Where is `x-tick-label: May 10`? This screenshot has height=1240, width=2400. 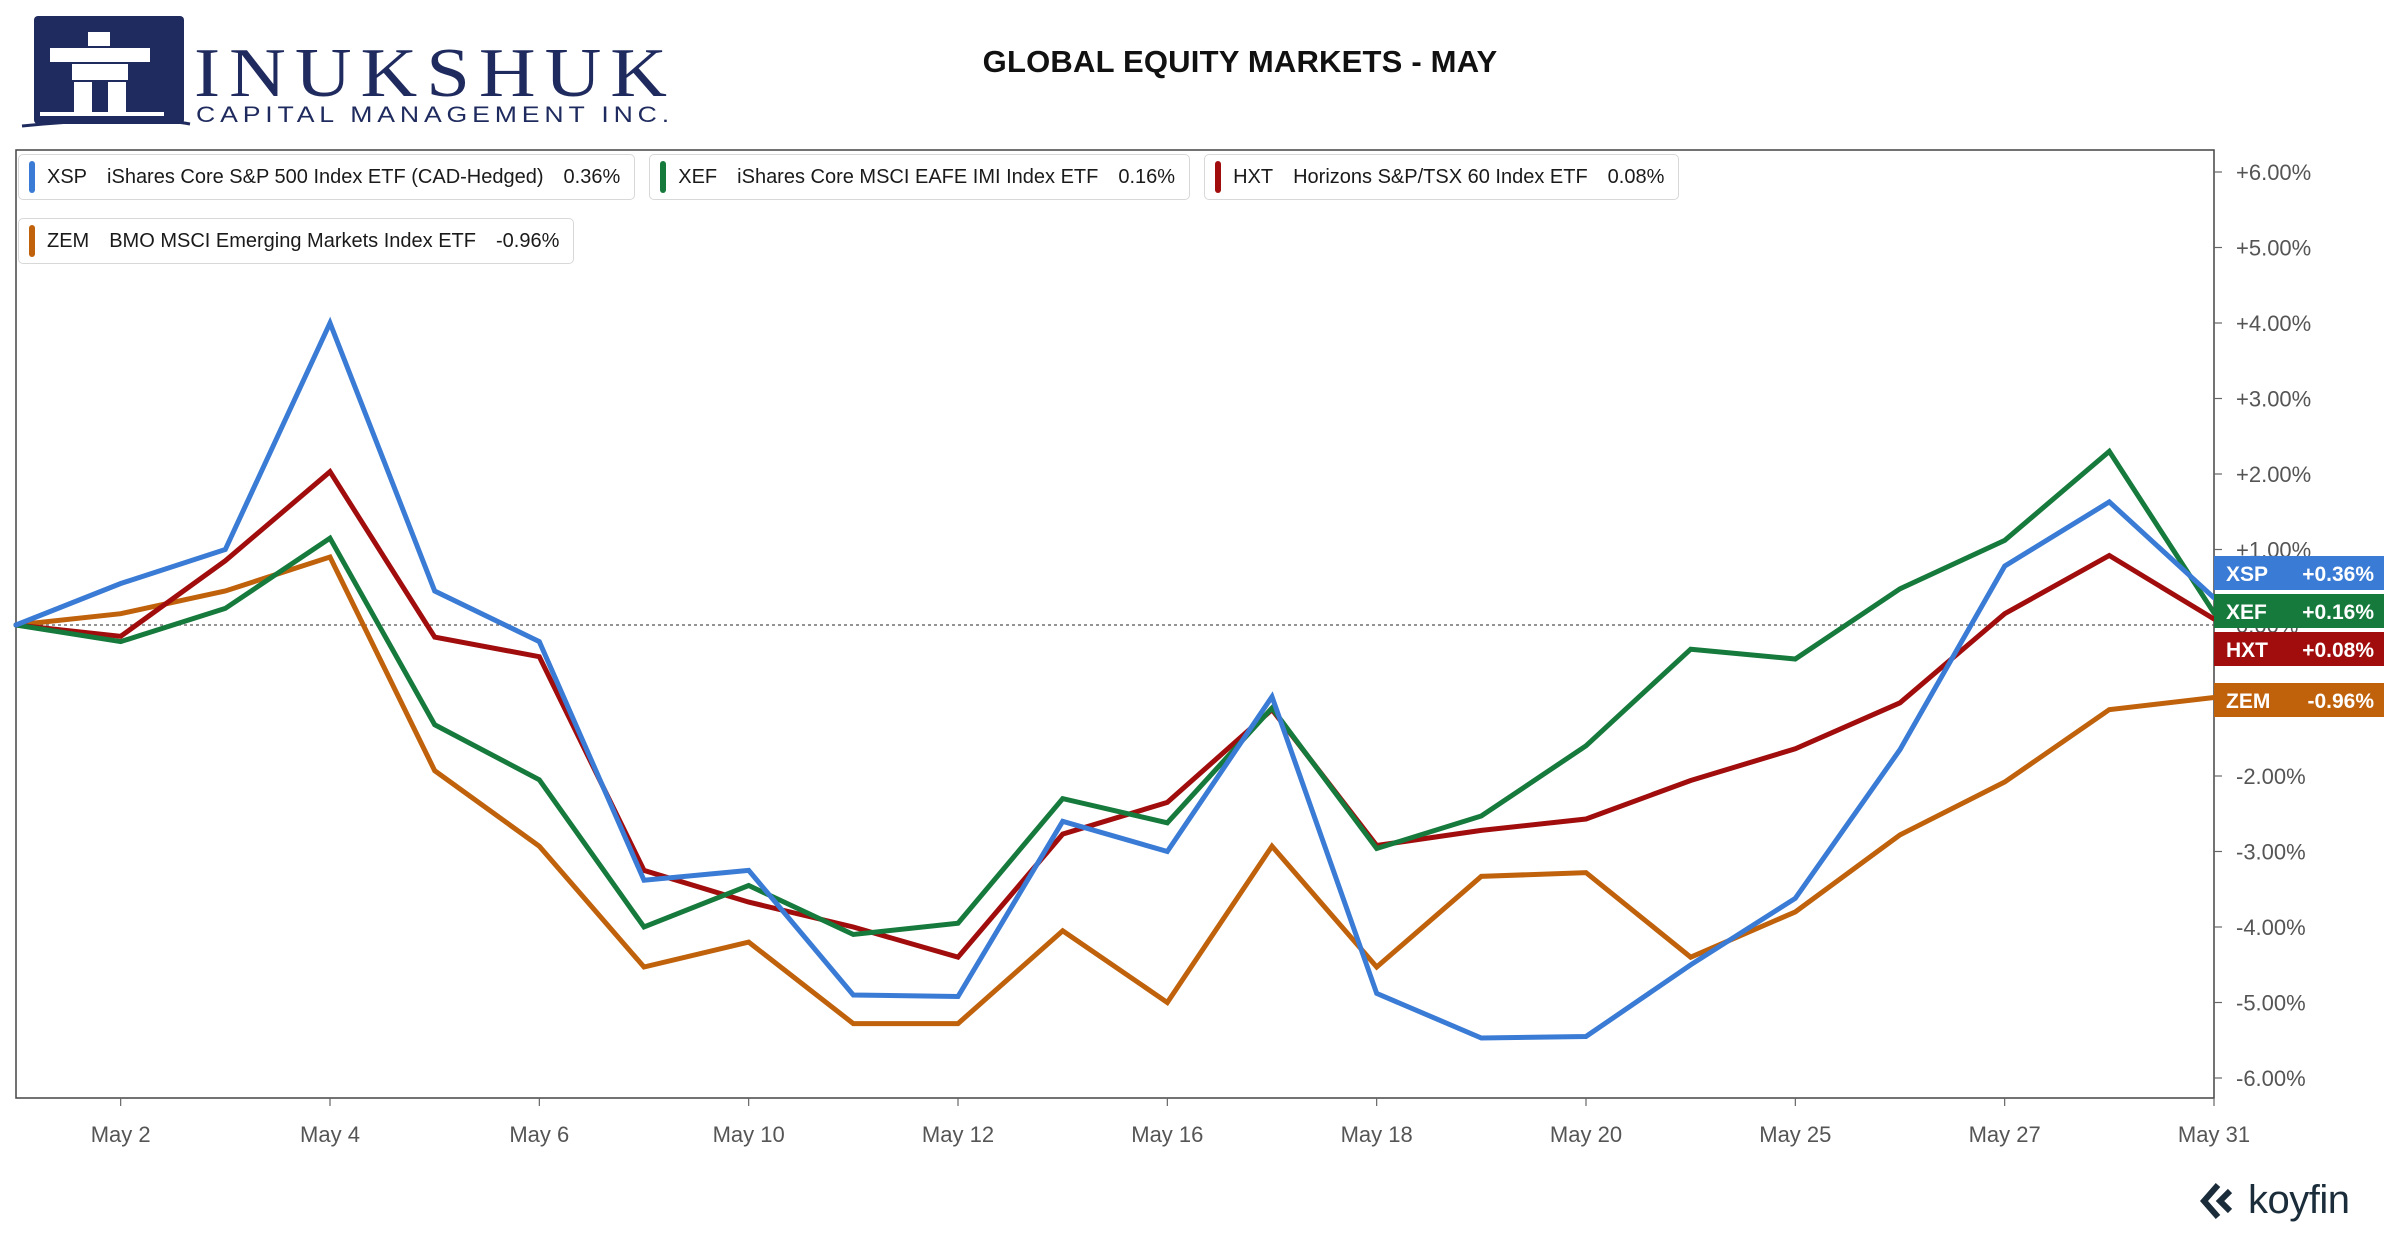 x-tick-label: May 10 is located at coordinates (749, 1134).